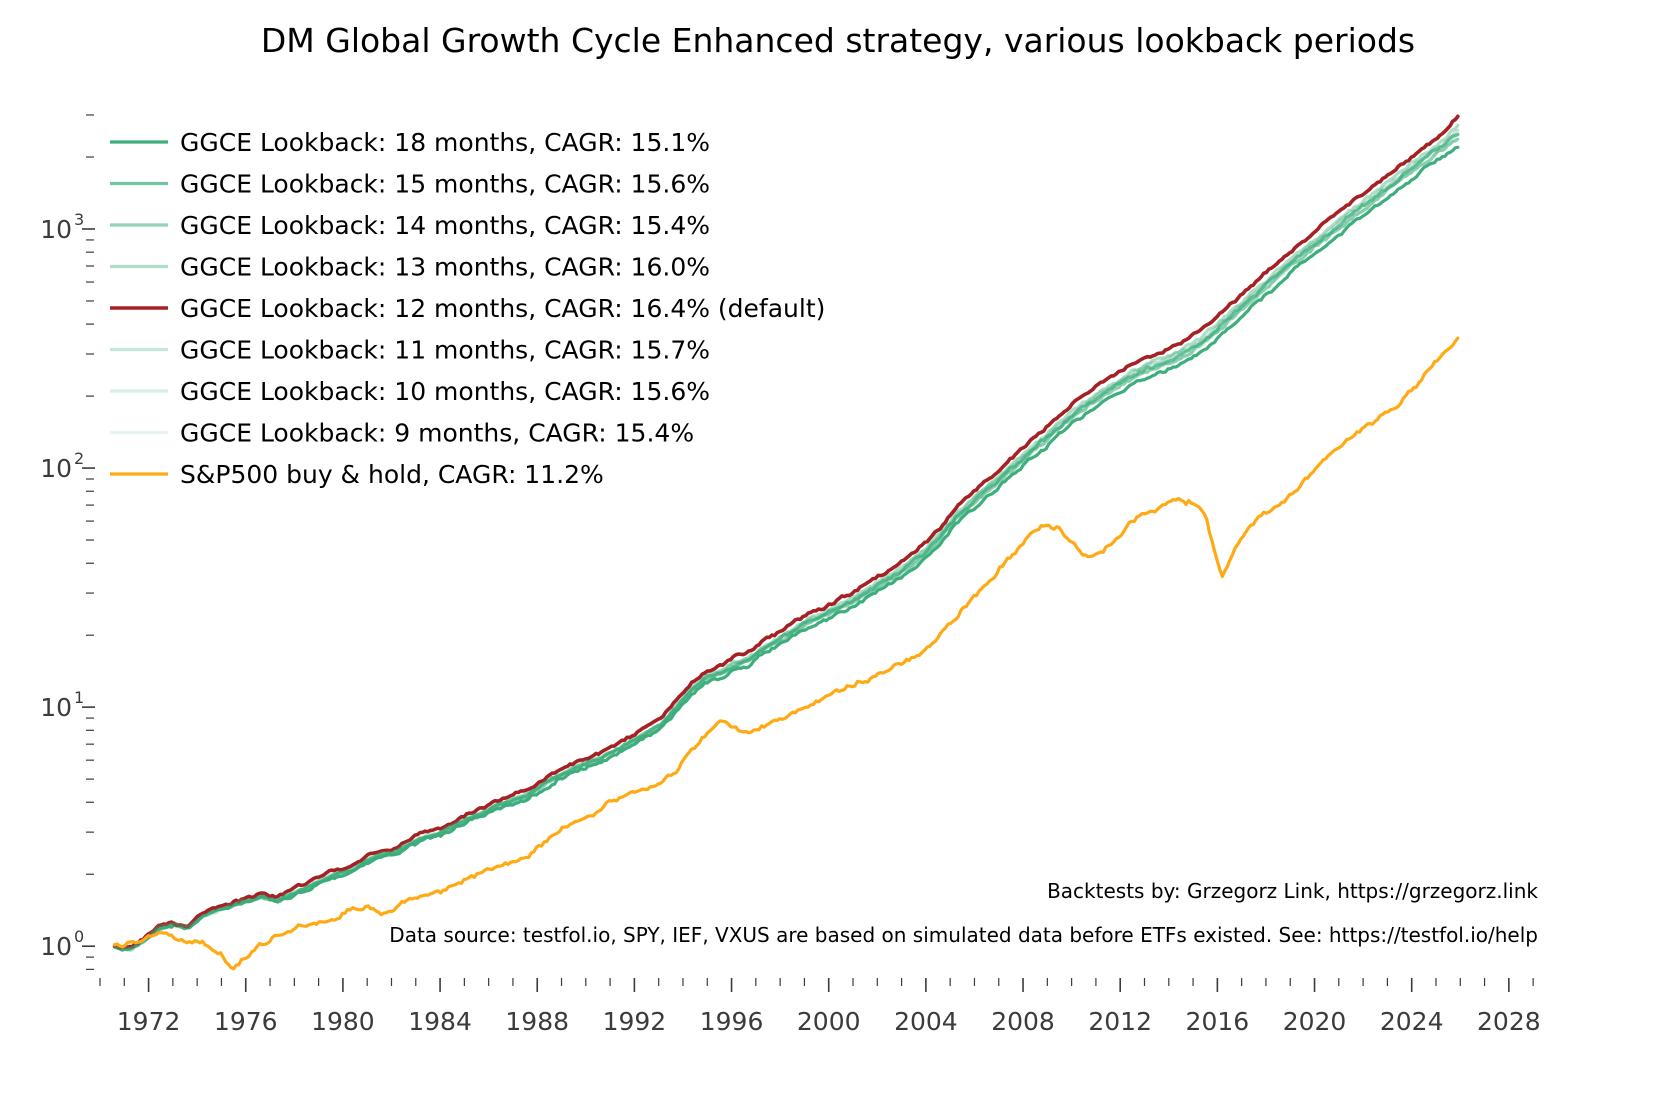  I want to click on x-tick-label: 2000, so click(829, 1021).